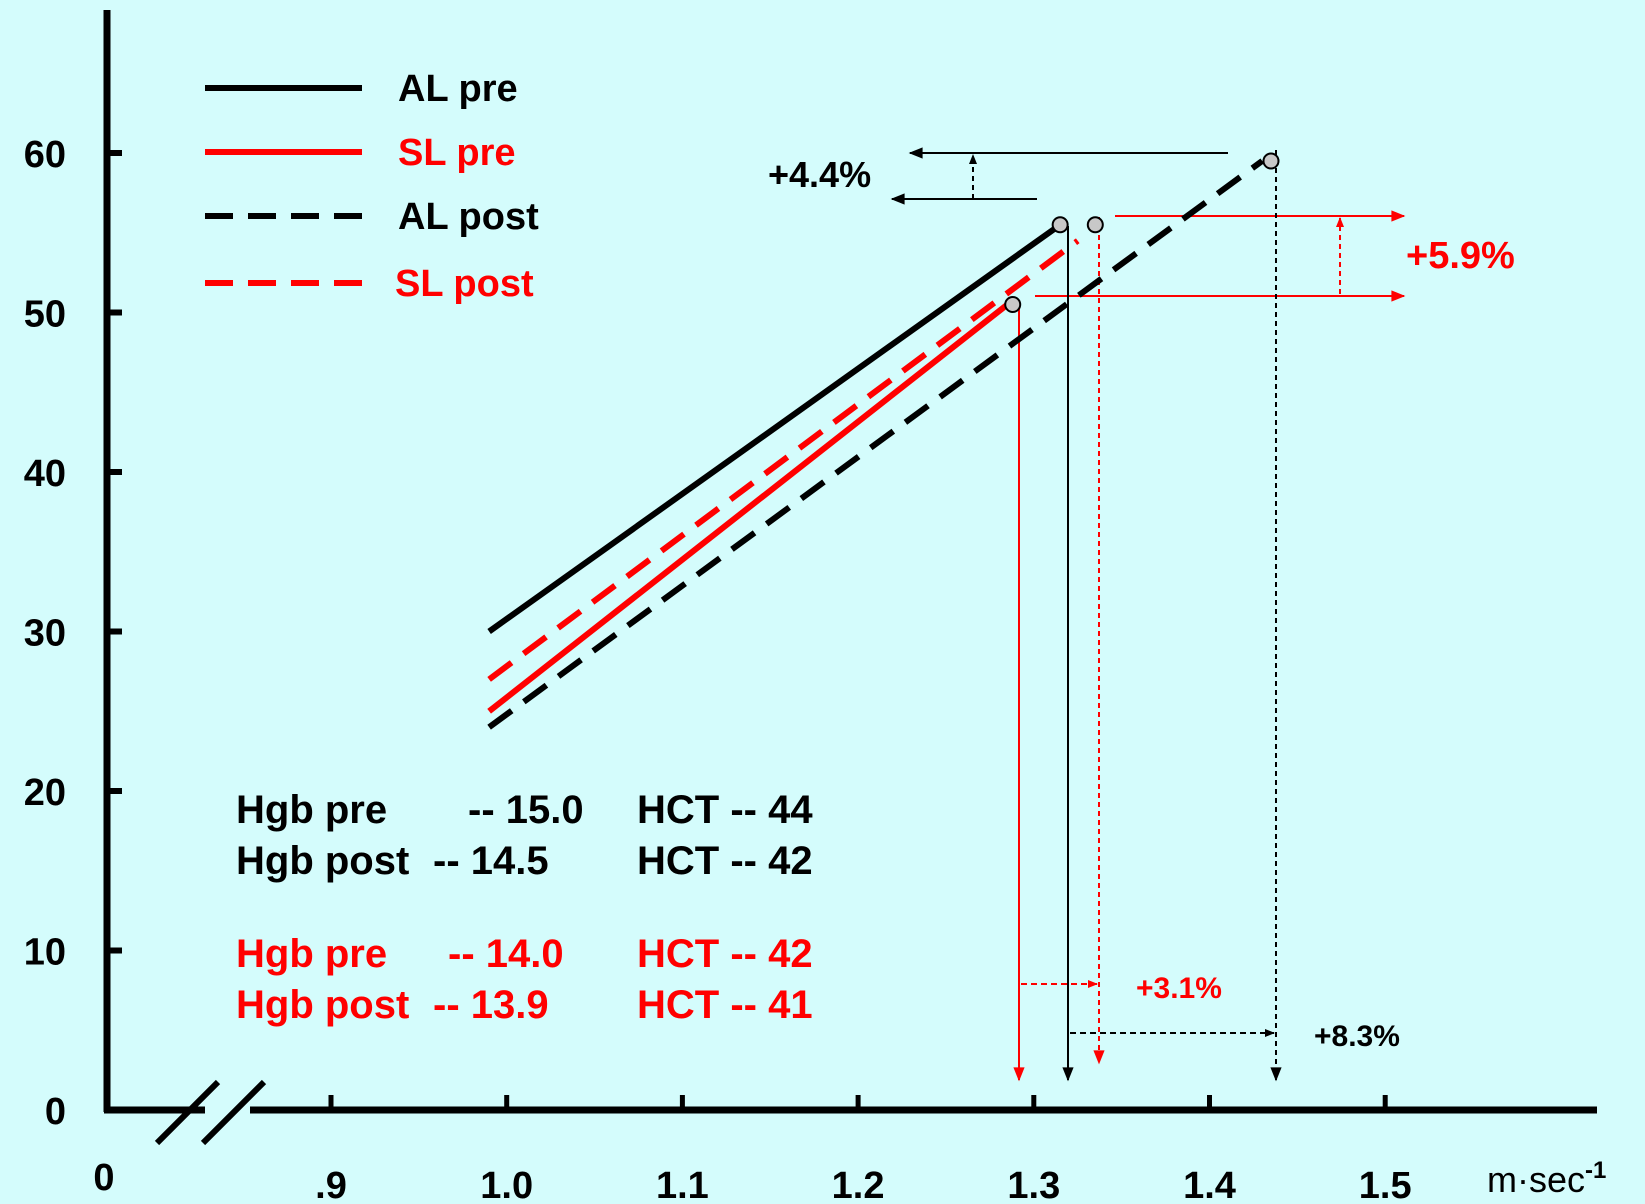 The image size is (1645, 1204). What do you see at coordinates (45, 953) in the screenshot?
I see `y-tick-label: 10` at bounding box center [45, 953].